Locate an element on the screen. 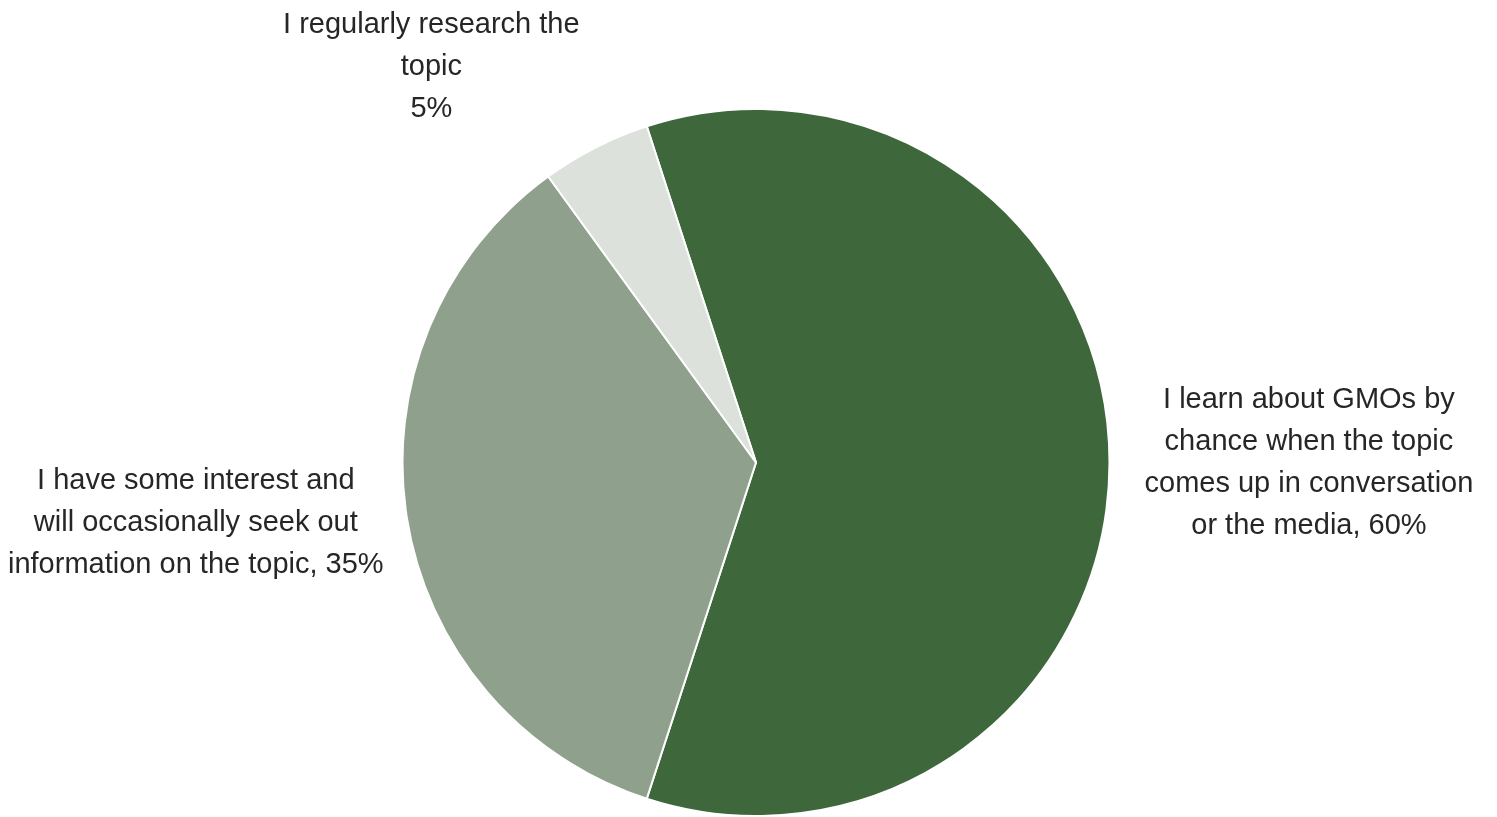 The height and width of the screenshot is (817, 1497). slice-label: I have some interest and will occasionally seek out information on the topic, 35% is located at coordinates (195, 521).